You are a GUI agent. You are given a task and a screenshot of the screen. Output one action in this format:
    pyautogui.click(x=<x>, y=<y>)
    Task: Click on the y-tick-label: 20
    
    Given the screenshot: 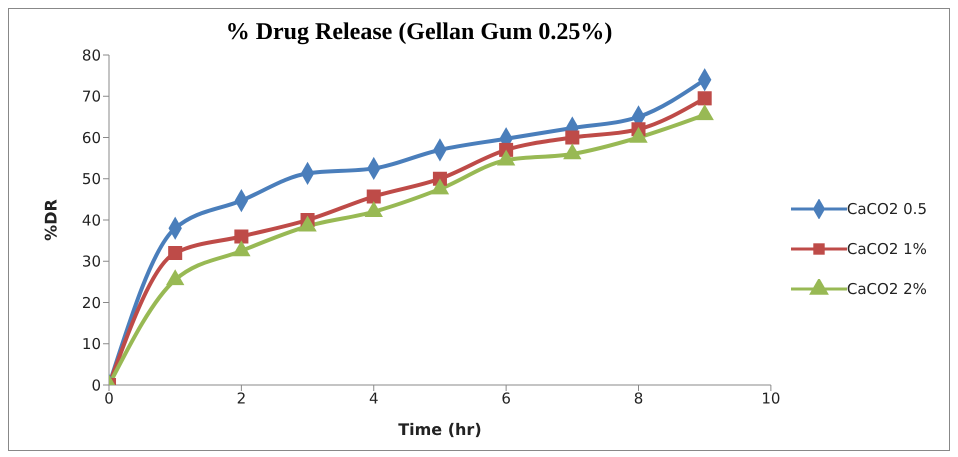 What is the action you would take?
    pyautogui.click(x=91, y=303)
    